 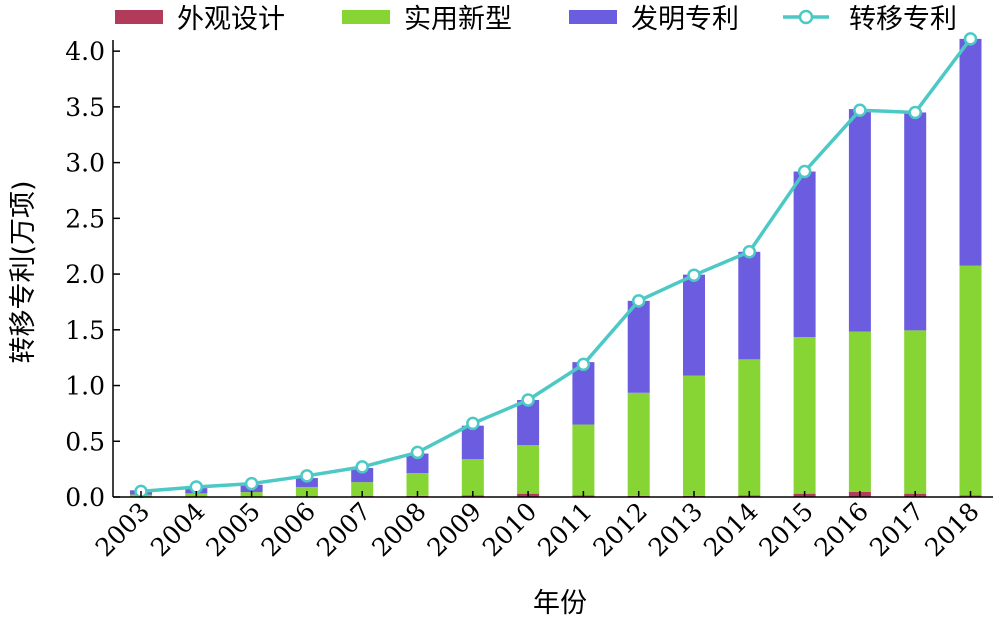 I want to click on bar-3-2014, so click(x=749, y=305).